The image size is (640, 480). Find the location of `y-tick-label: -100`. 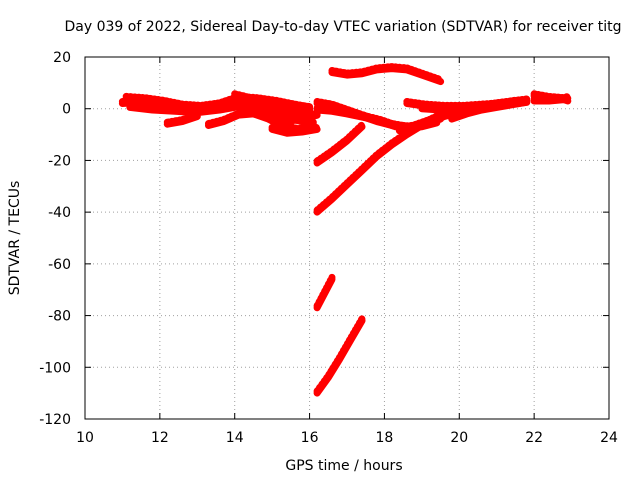

y-tick-label: -100 is located at coordinates (55, 368).